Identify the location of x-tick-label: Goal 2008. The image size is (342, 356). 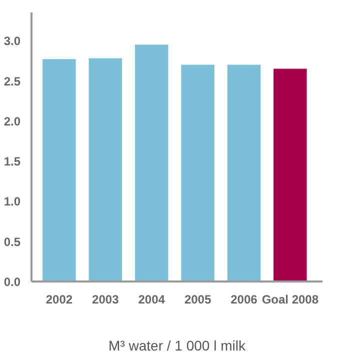
(290, 299).